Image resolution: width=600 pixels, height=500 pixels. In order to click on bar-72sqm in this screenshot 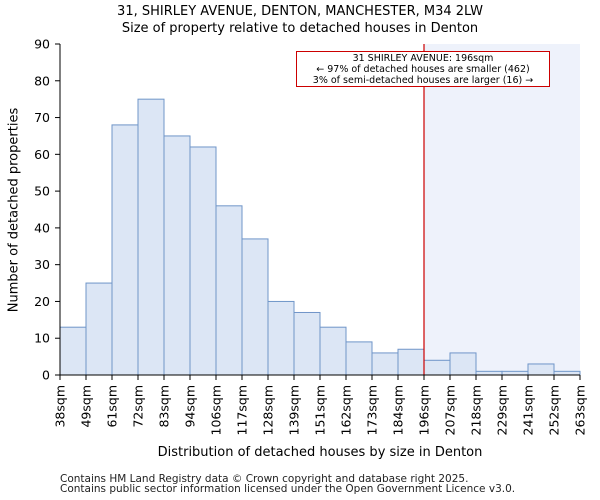, I will do `click(151, 237)`.